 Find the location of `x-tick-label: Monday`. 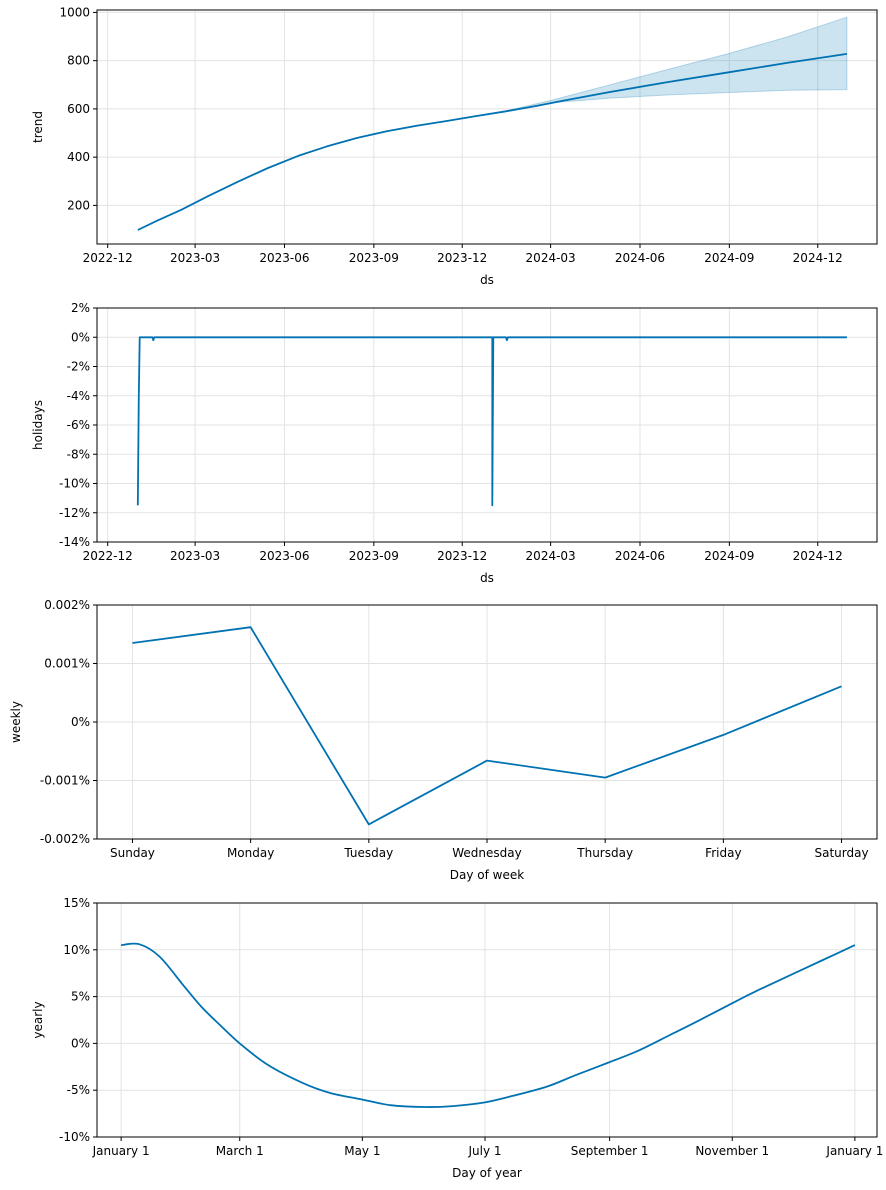

x-tick-label: Monday is located at coordinates (250, 853).